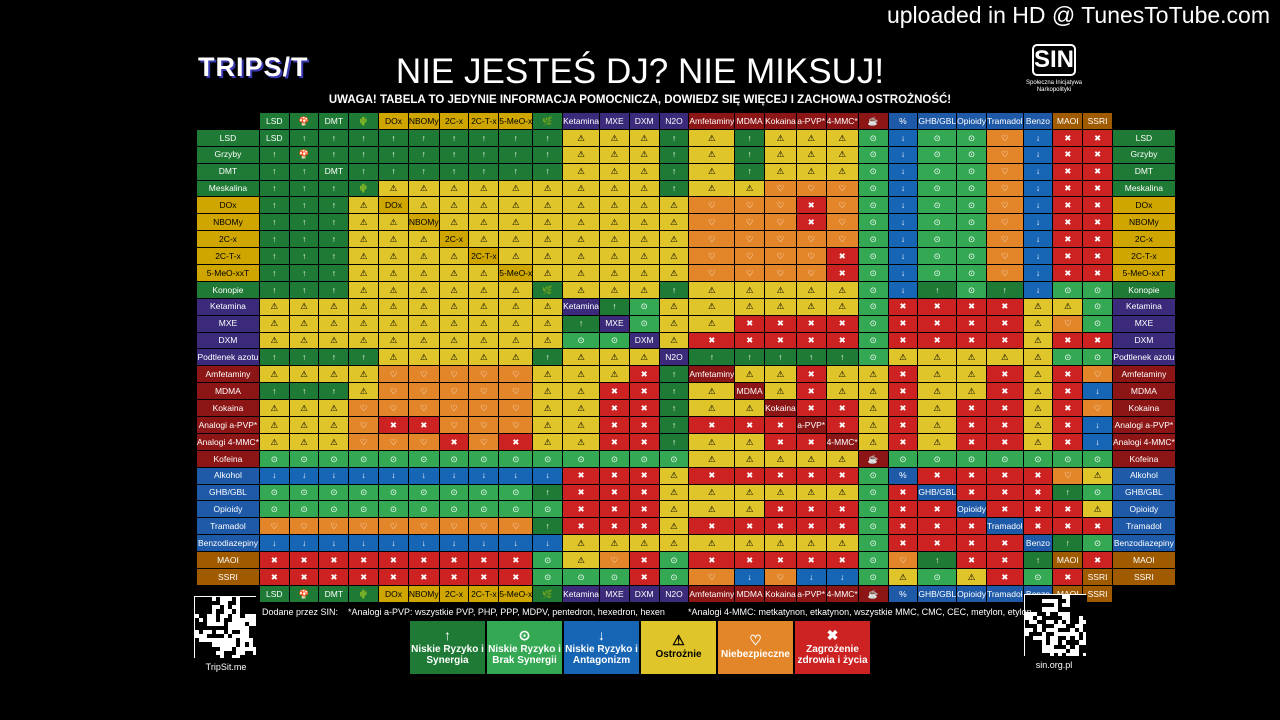 This screenshot has width=1280, height=720. What do you see at coordinates (1143, 137) in the screenshot?
I see `row-label-right: LSD` at bounding box center [1143, 137].